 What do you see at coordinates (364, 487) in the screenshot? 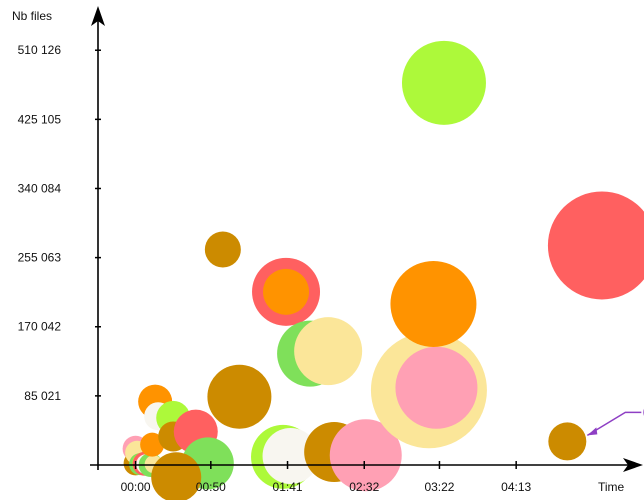
I see `x-tick-label: 02:32` at bounding box center [364, 487].